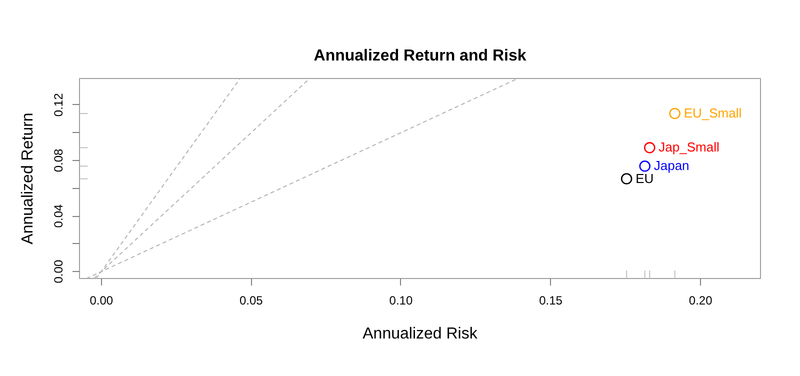  Describe the element at coordinates (689, 147) in the screenshot. I see `series-label: Jap_Small` at that location.